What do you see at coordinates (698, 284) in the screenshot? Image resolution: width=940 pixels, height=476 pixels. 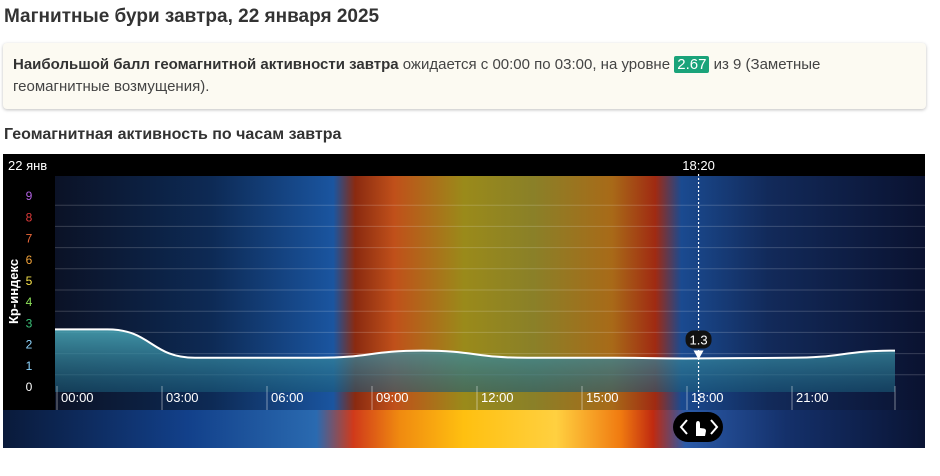 I see `time-cursor: 18:20 1.3` at bounding box center [698, 284].